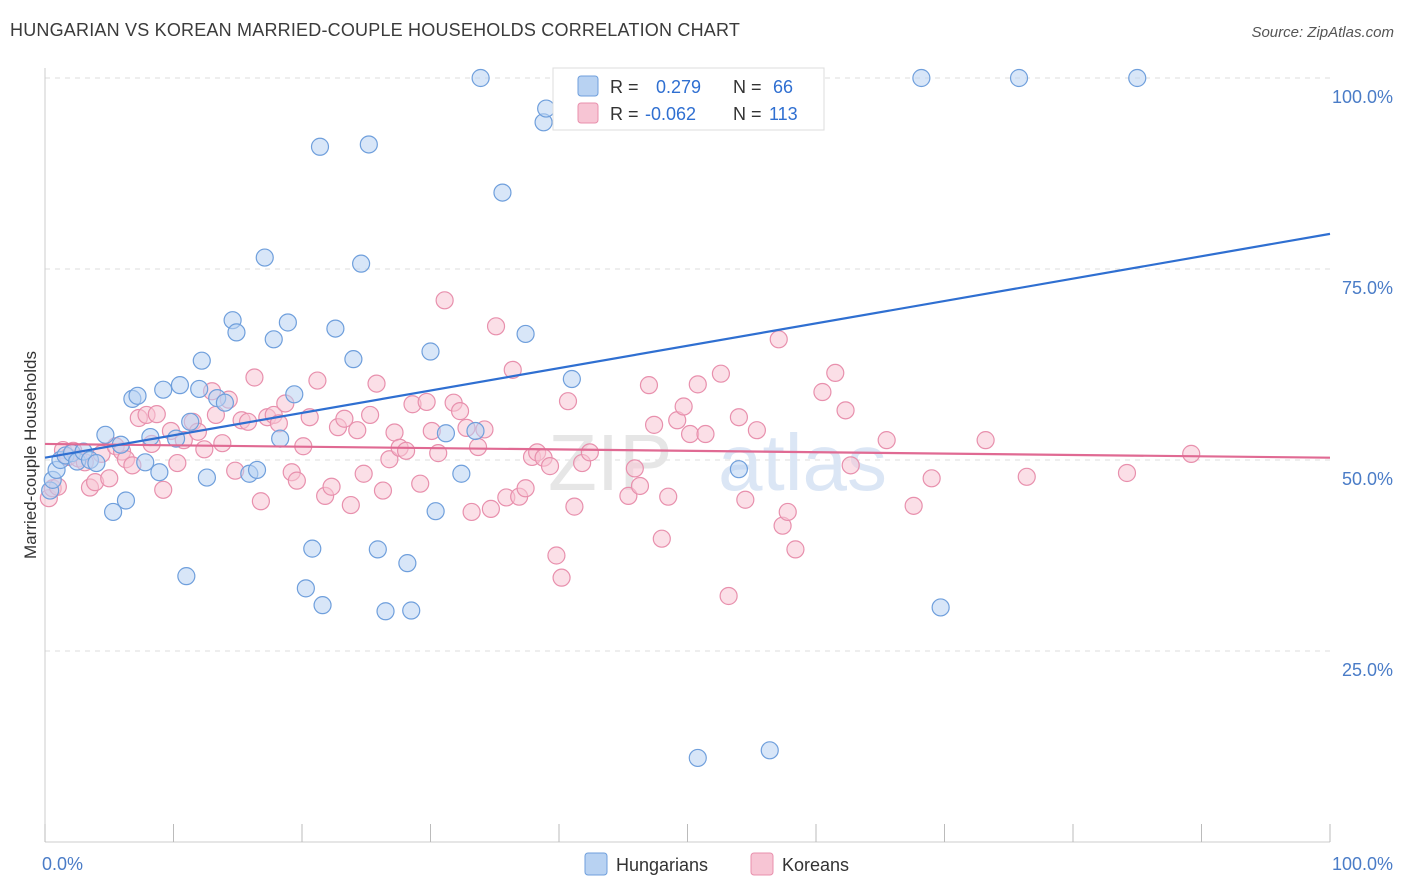 This screenshot has height=892, width=1406. Describe the element at coordinates (62, 864) in the screenshot. I see `x-tick-label-min: 0.0%` at that location.